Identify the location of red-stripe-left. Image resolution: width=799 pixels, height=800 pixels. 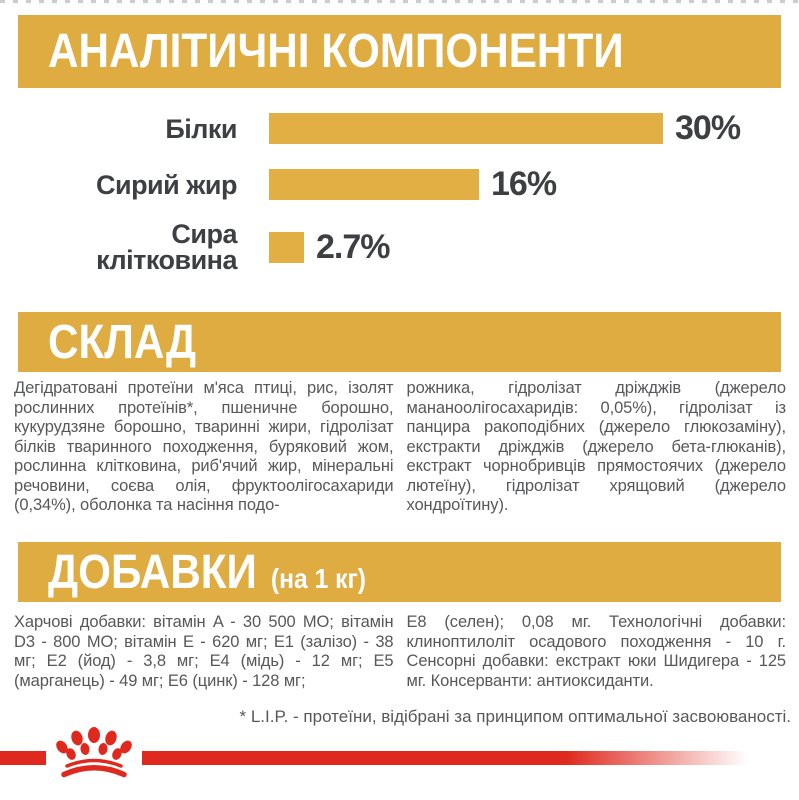
(23, 758).